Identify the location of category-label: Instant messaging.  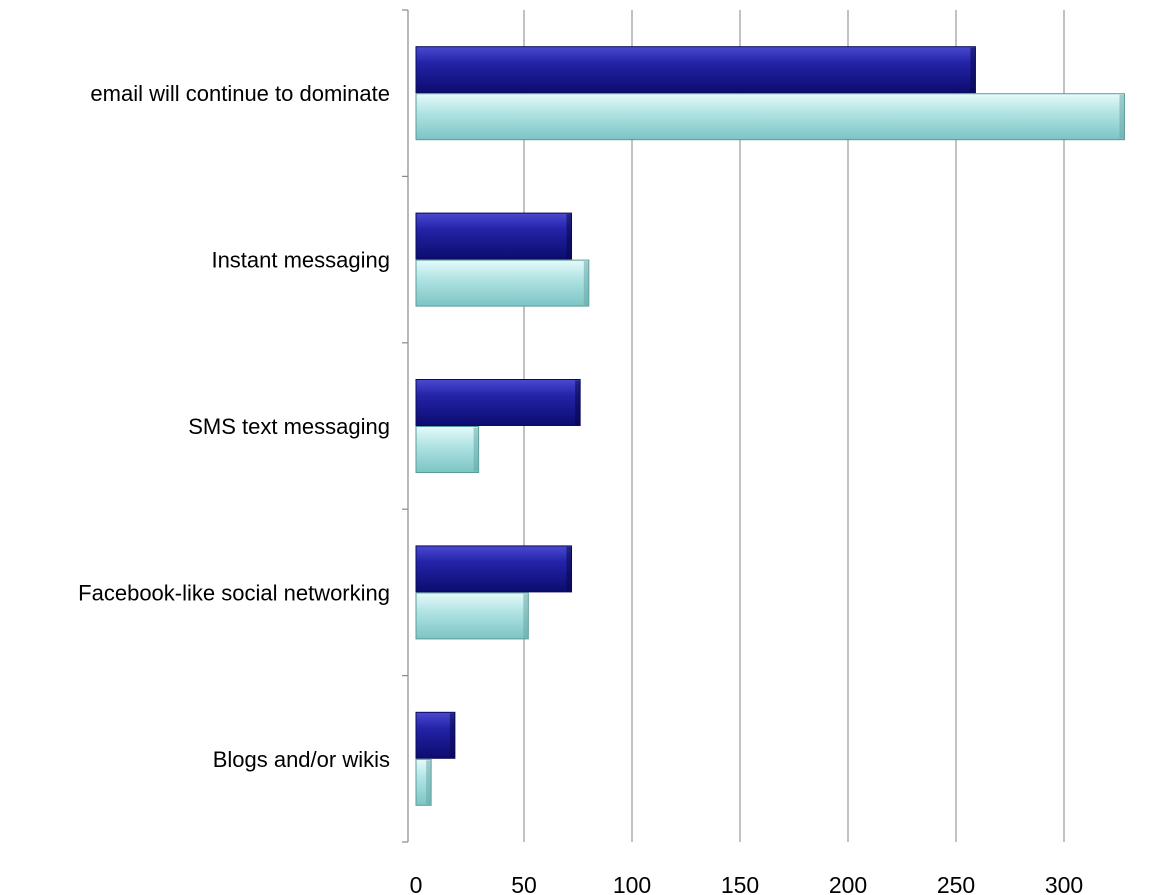
(300, 260).